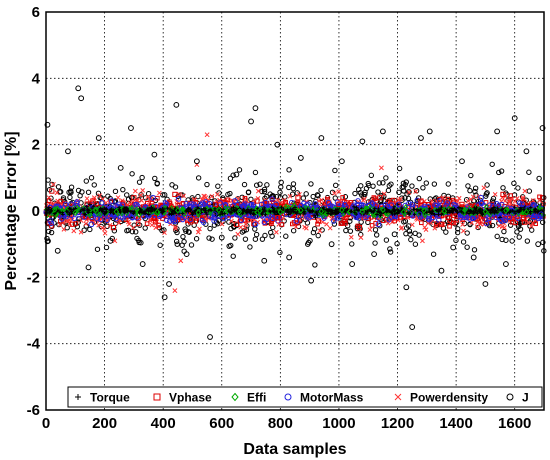 The height and width of the screenshot is (460, 550). Describe the element at coordinates (46, 423) in the screenshot. I see `x-tick-label: 0` at that location.